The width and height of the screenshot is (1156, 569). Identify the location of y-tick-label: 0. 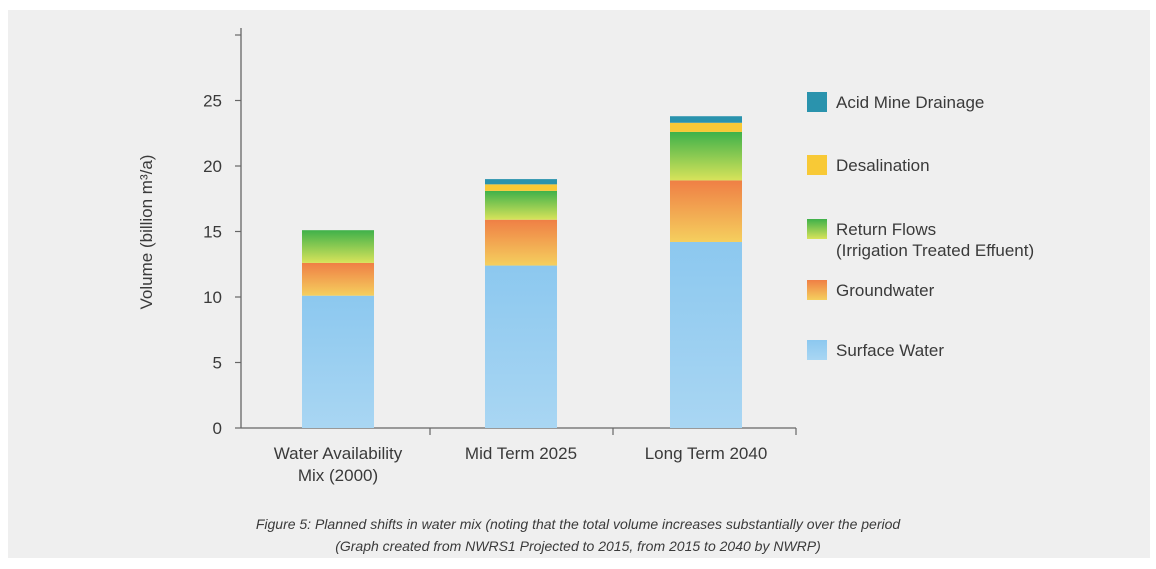
(217, 428).